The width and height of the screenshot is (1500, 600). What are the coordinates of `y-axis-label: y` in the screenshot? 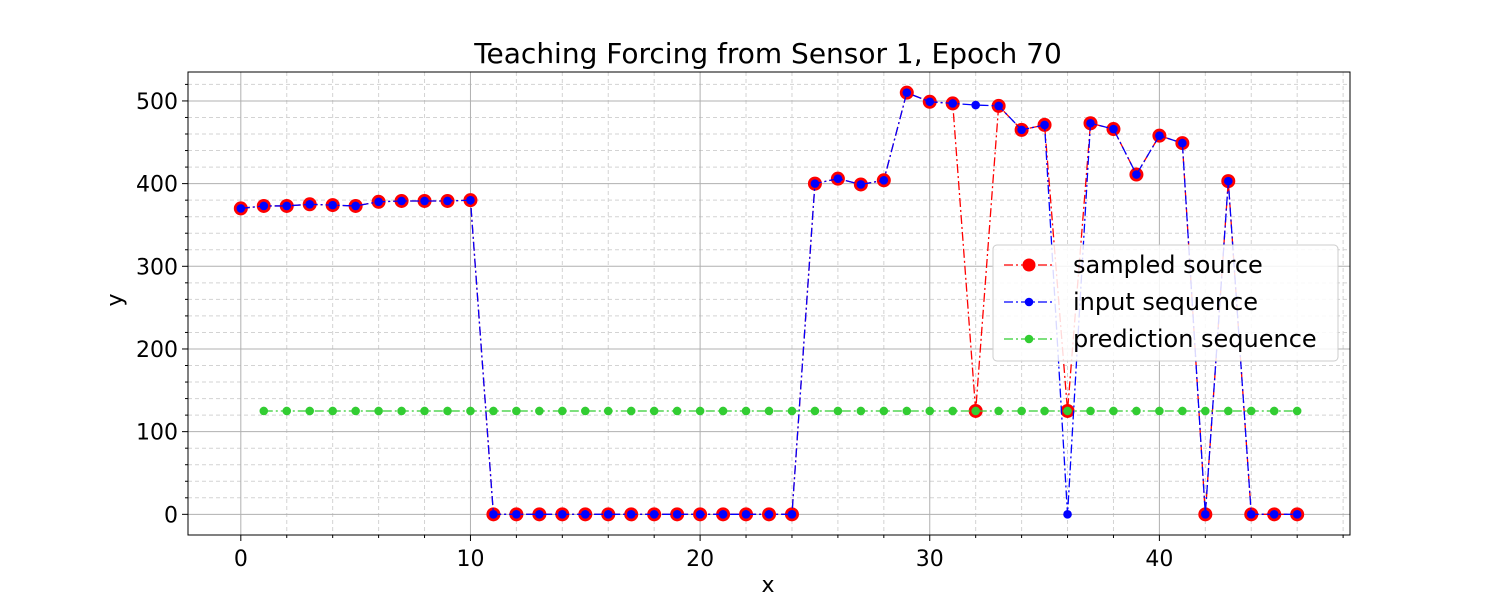 It's located at (115, 299).